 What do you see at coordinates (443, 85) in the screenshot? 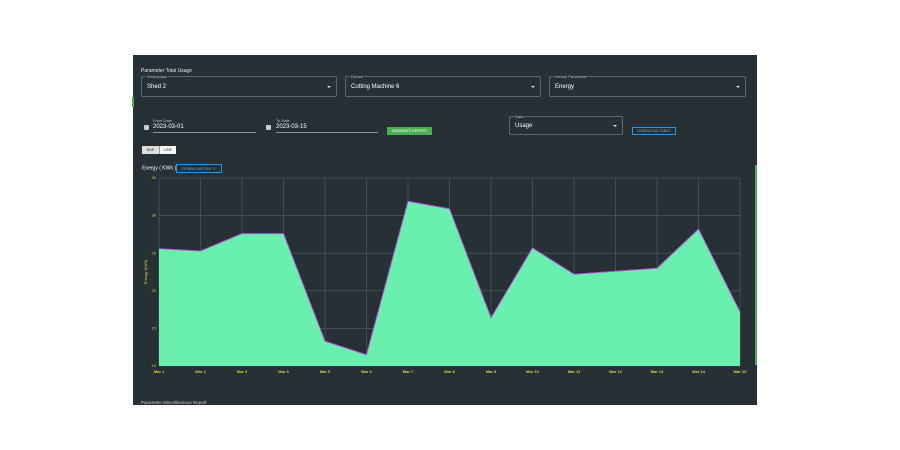
I see `device-select: Device Cutting Machine 6` at bounding box center [443, 85].